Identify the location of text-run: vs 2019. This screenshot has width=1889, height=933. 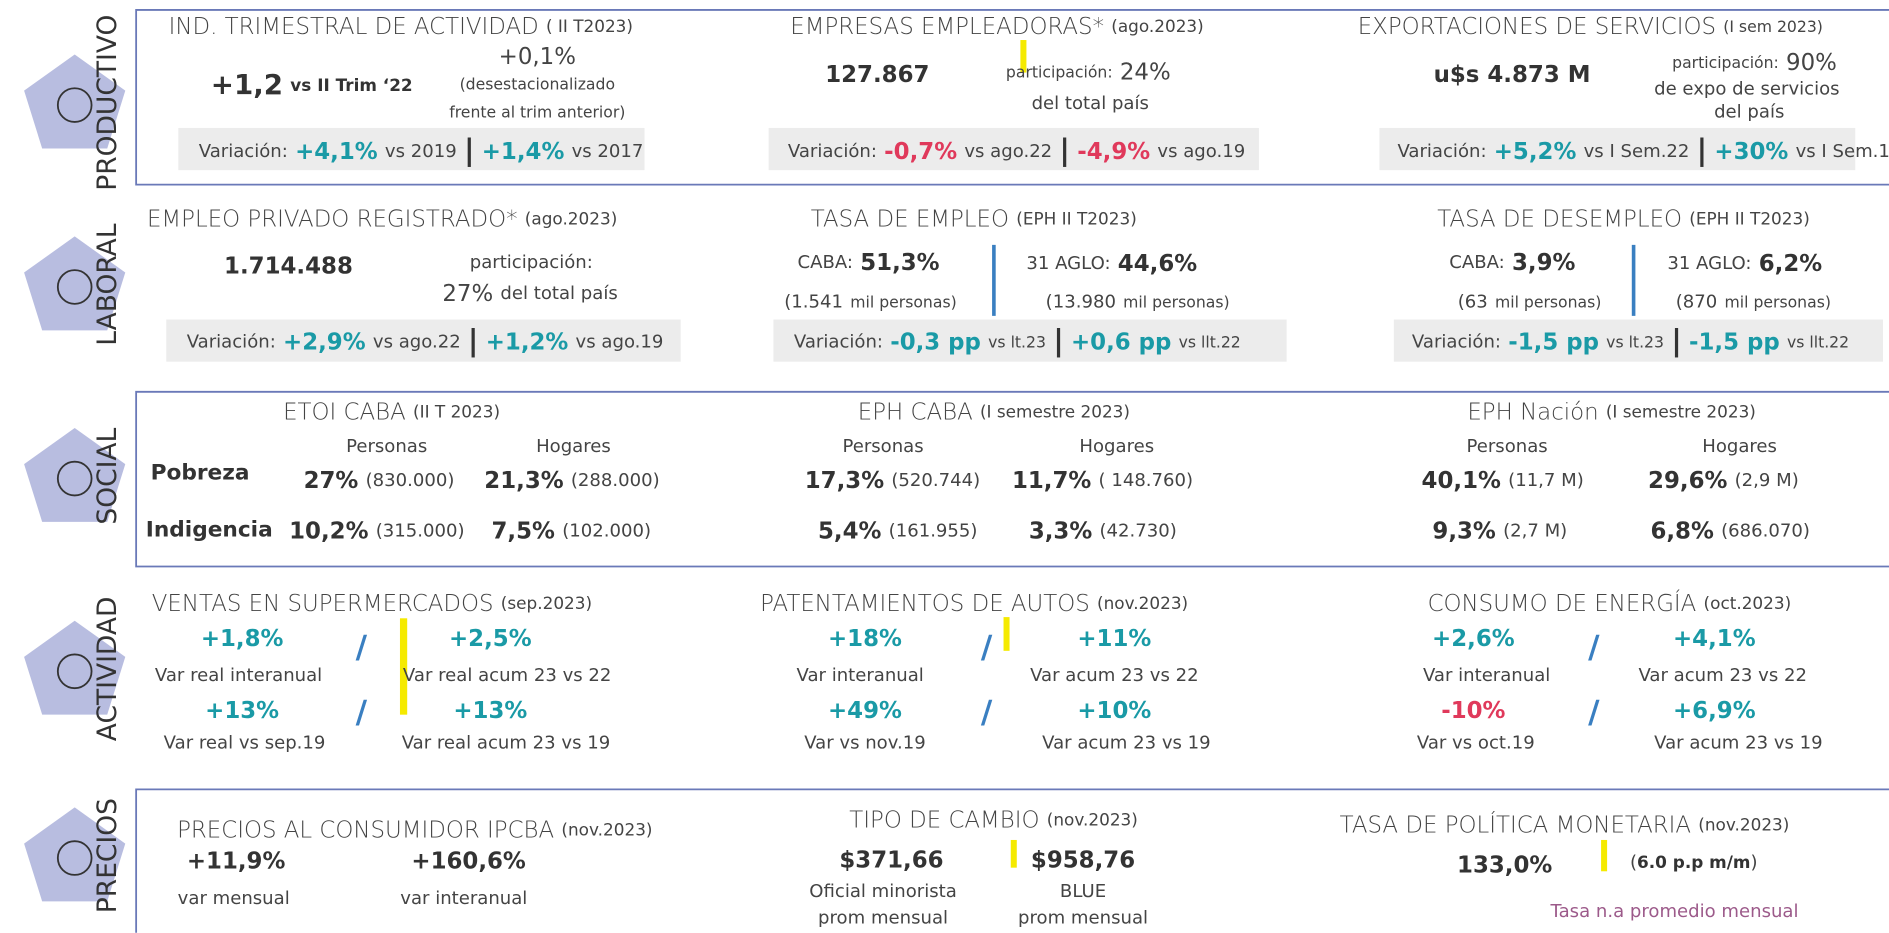
(421, 151).